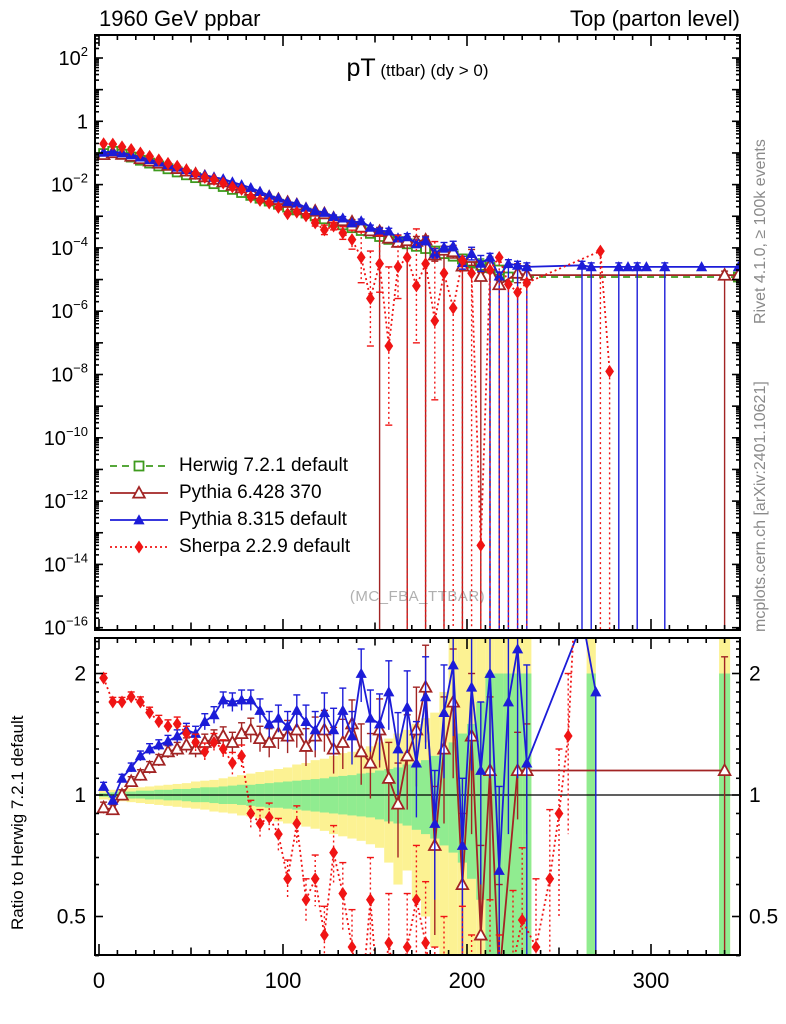  Describe the element at coordinates (69, 184) in the screenshot. I see `svg-text: 10⁻²` at that location.